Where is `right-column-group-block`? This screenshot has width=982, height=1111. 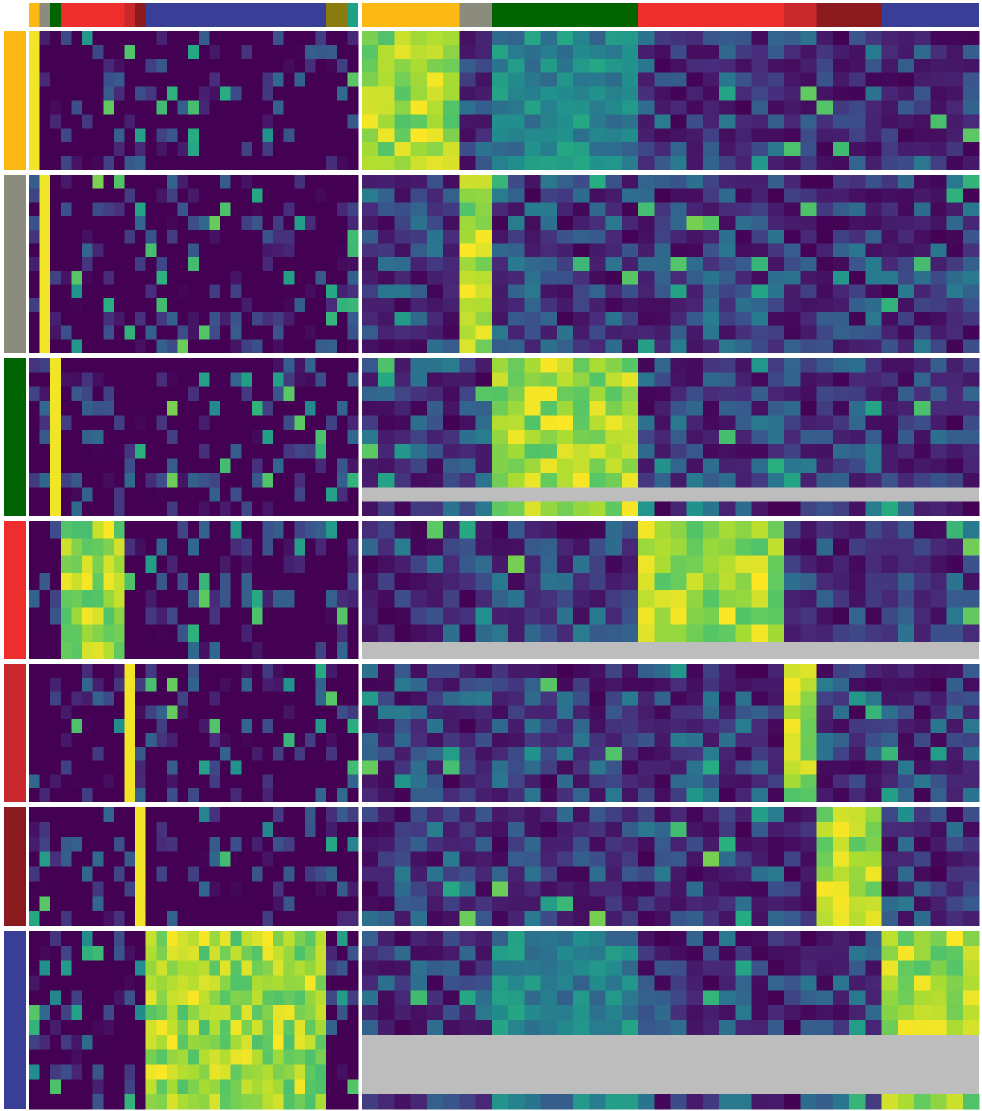
right-column-group-block is located at coordinates (849, 15).